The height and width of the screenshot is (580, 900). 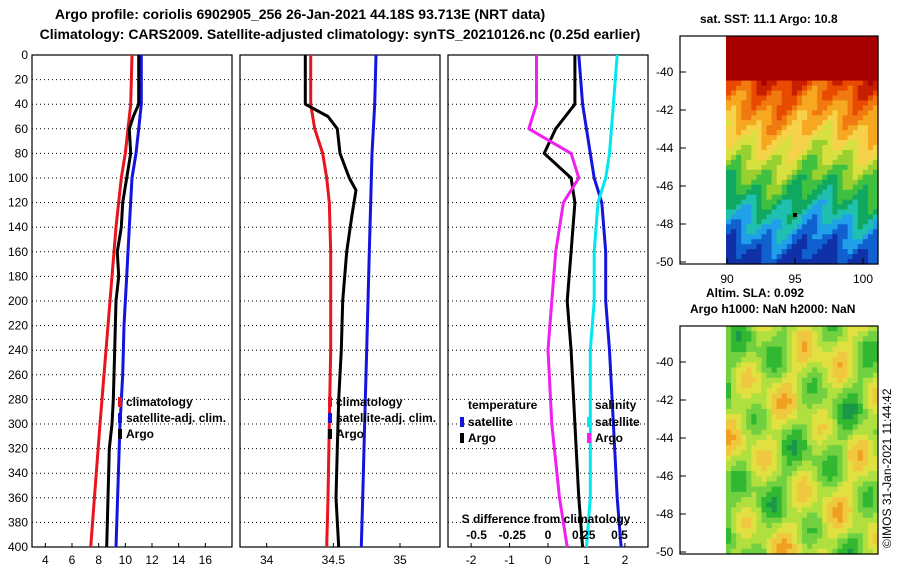 What do you see at coordinates (616, 405) in the screenshot?
I see `legend-title-salinity: salinity` at bounding box center [616, 405].